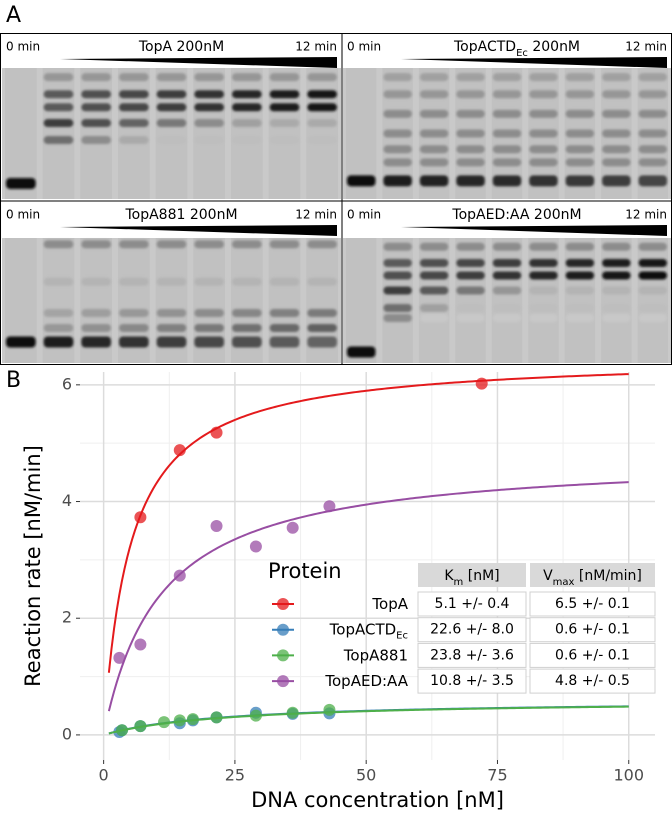 This screenshot has height=818, width=672. I want to click on y-tick-label: 4, so click(67, 500).